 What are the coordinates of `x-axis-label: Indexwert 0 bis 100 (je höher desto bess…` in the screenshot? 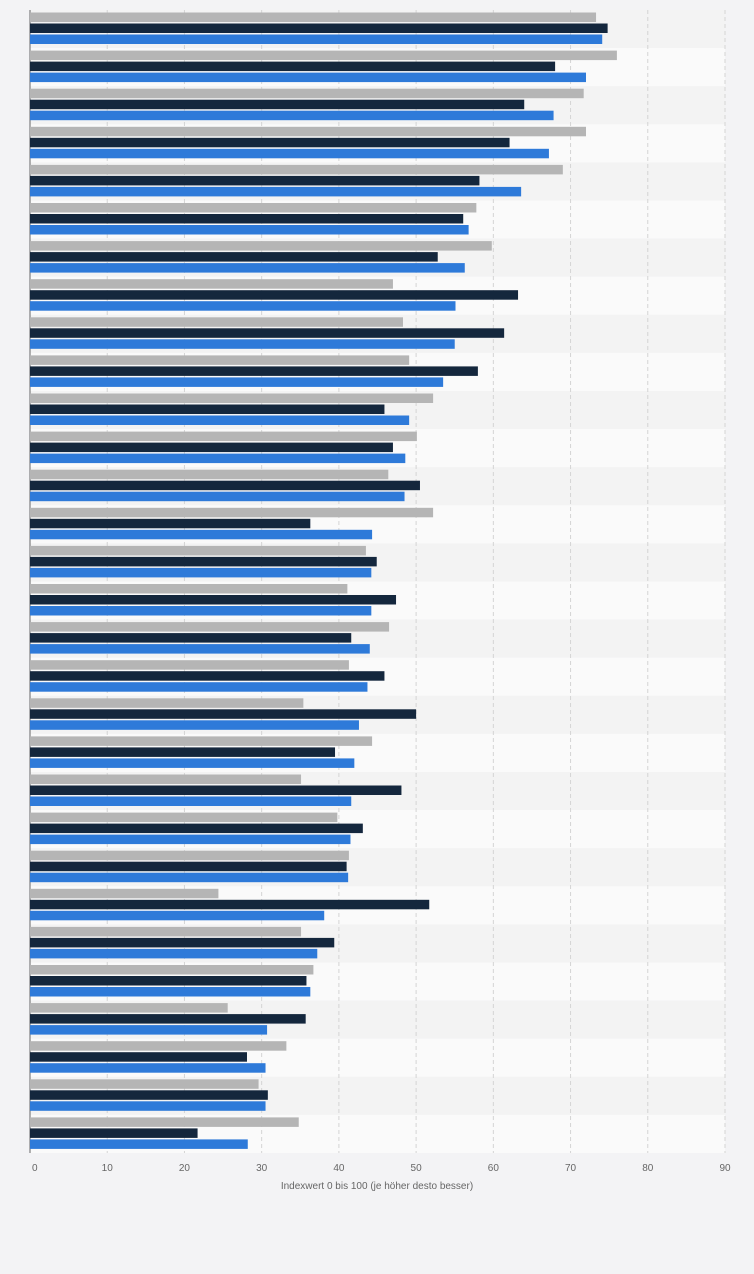 It's located at (377, 1186).